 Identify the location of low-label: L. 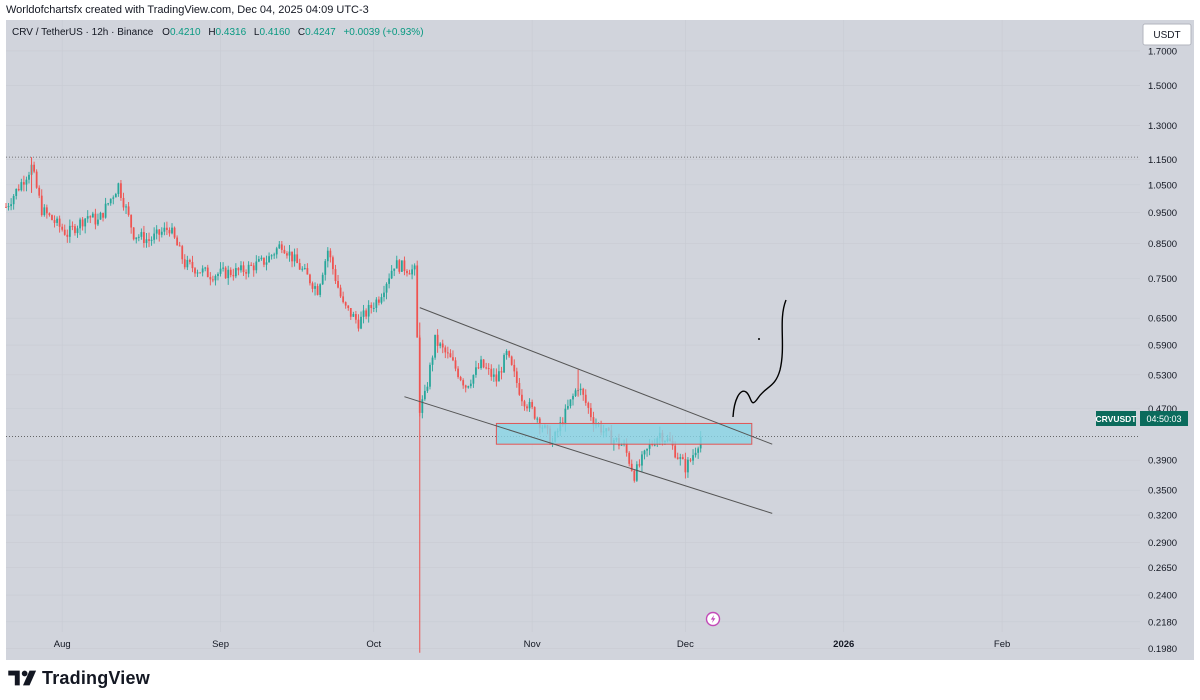
(257, 32).